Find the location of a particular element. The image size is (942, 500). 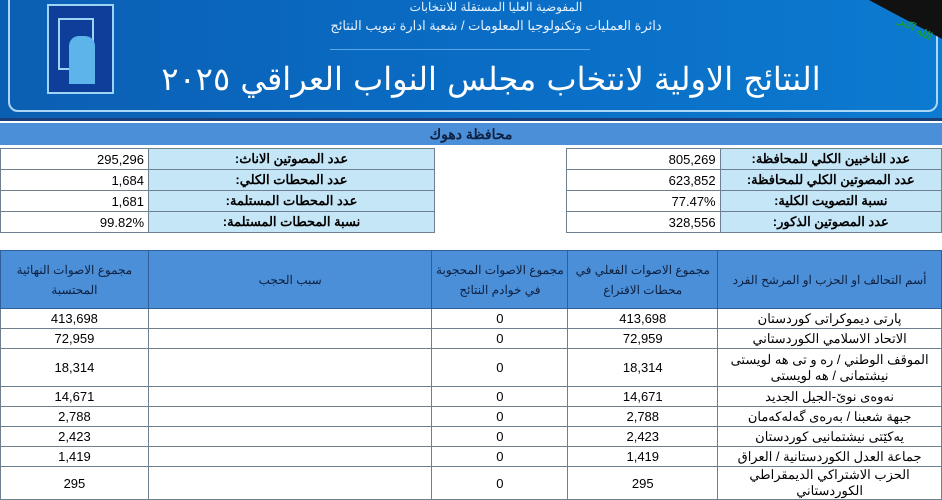

column-header: مجموع الاصوات النهائية المحتسبة is located at coordinates (74, 279).